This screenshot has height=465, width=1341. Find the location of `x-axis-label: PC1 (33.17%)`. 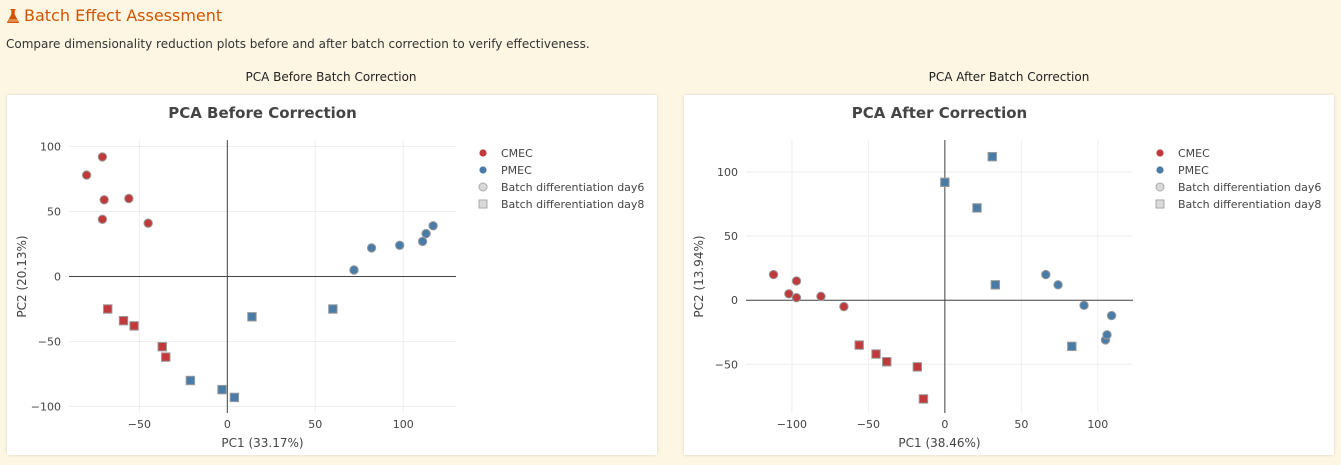

x-axis-label: PC1 (33.17%) is located at coordinates (262, 443).